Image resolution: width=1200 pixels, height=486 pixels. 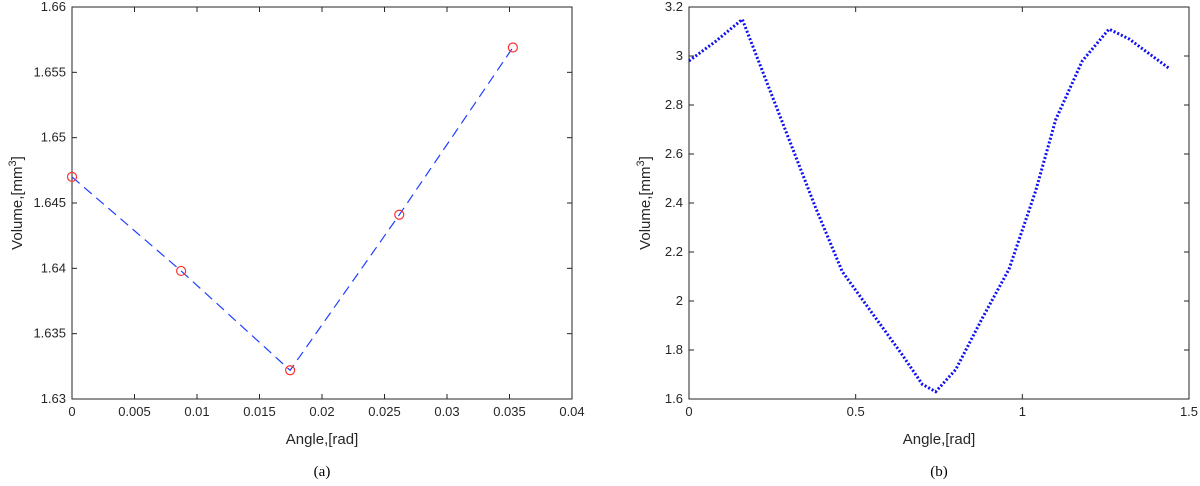 I want to click on y-tick-label: 2.8, so click(x=674, y=104).